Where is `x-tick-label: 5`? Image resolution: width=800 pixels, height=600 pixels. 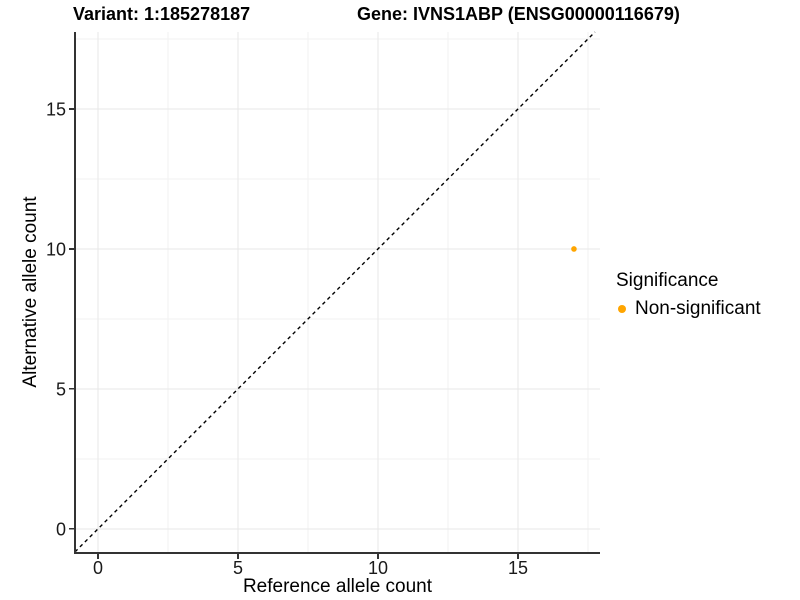
x-tick-label: 5 is located at coordinates (238, 568).